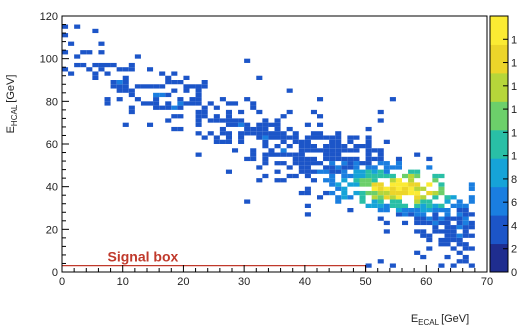 This screenshot has width=522, height=328. Describe the element at coordinates (276, 276) in the screenshot. I see `x-axis: 0 10 20 30 40 50 60 70` at that location.